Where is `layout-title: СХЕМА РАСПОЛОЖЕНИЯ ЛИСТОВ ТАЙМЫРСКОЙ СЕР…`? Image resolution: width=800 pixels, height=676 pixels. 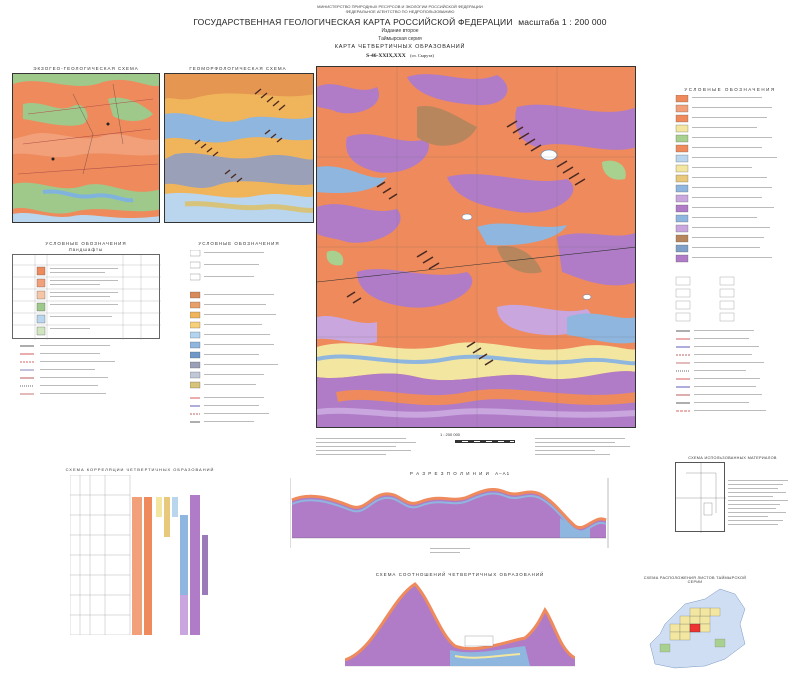
layout-title: СХЕМА РАСПОЛОЖЕНИЯ ЛИСТОВ ТАЙМЫРСКОЙ СЕР… is located at coordinates (695, 580).